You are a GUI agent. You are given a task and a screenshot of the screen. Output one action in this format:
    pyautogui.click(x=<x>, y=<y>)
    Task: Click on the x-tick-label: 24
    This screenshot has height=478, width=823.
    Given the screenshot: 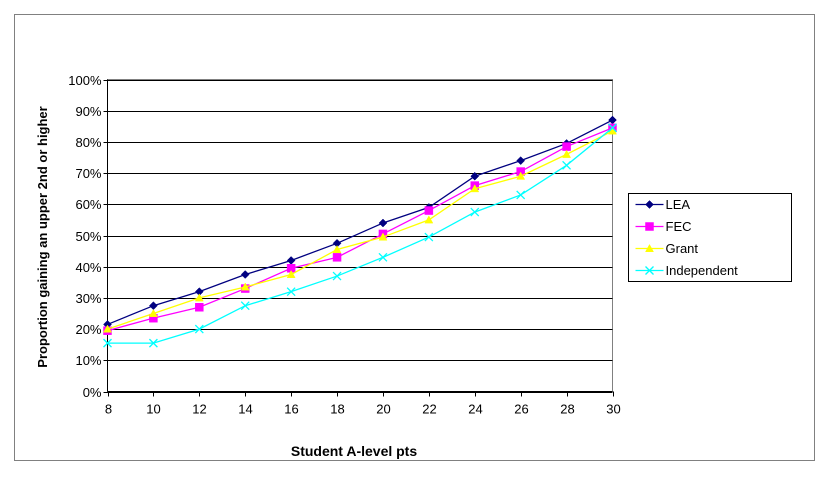 What is the action you would take?
    pyautogui.click(x=475, y=409)
    